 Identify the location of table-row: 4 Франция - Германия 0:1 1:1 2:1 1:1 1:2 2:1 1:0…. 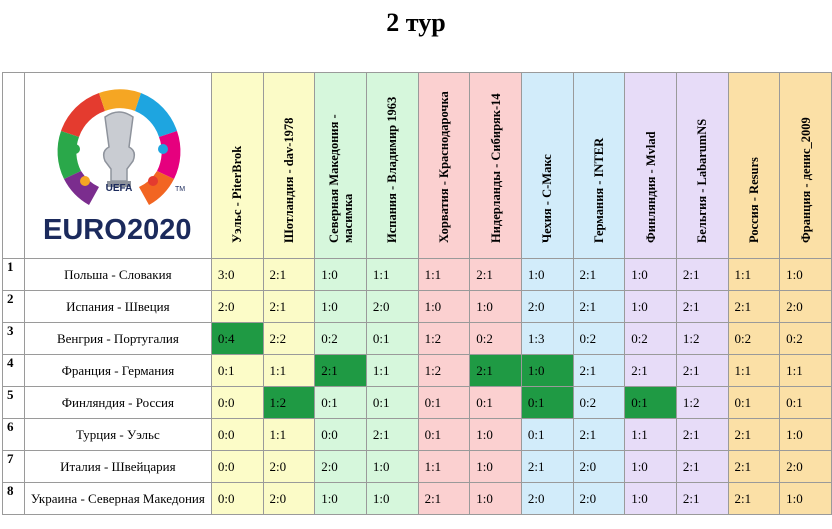
(417, 370).